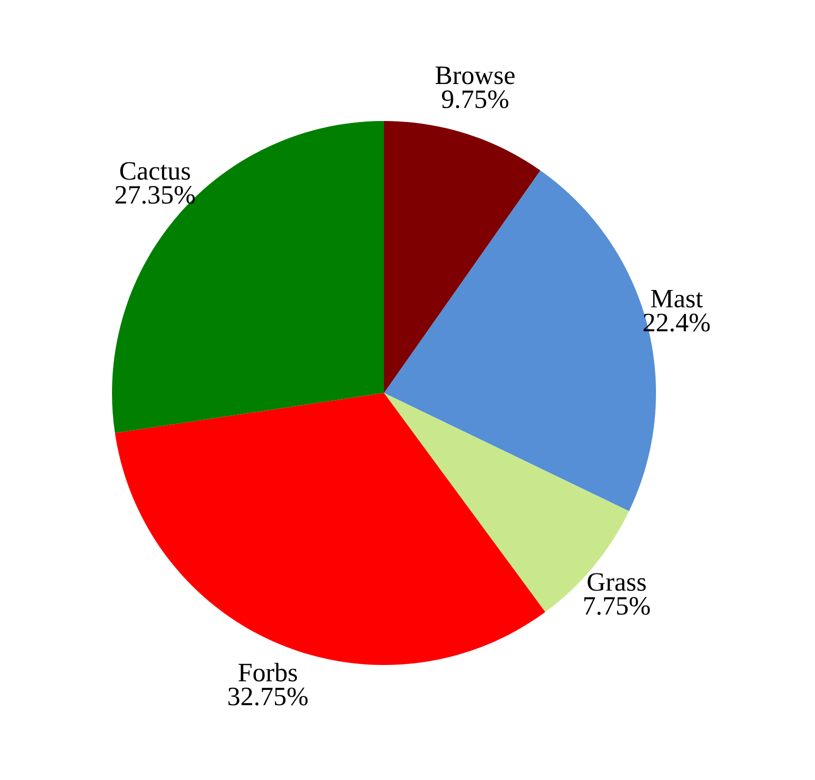 This screenshot has height=780, width=815. I want to click on data-label: 32.75%, so click(268, 697).